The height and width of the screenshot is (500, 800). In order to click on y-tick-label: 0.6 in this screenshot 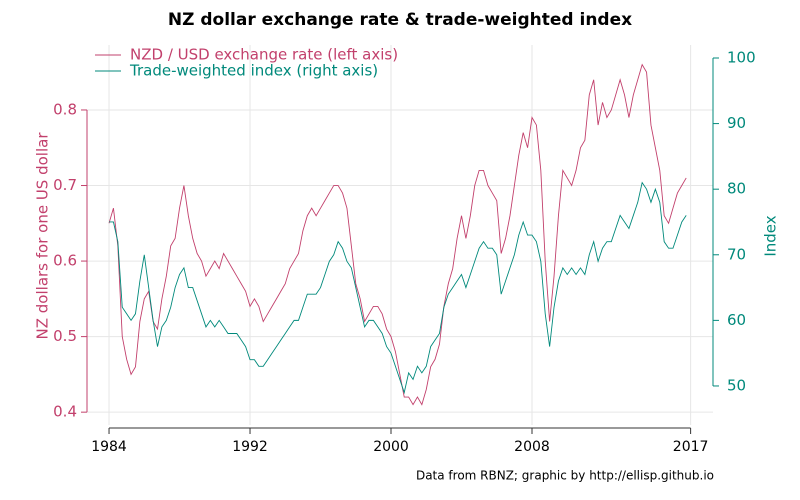, I will do `click(65, 261)`.